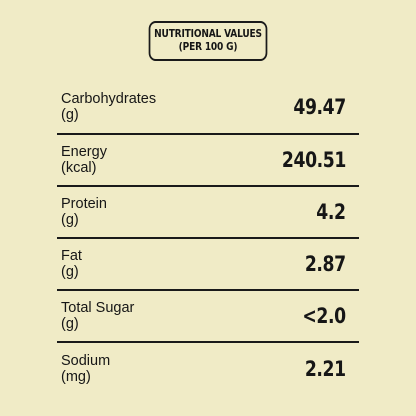  What do you see at coordinates (319, 106) in the screenshot?
I see `nutrient-value: 49.47` at bounding box center [319, 106].